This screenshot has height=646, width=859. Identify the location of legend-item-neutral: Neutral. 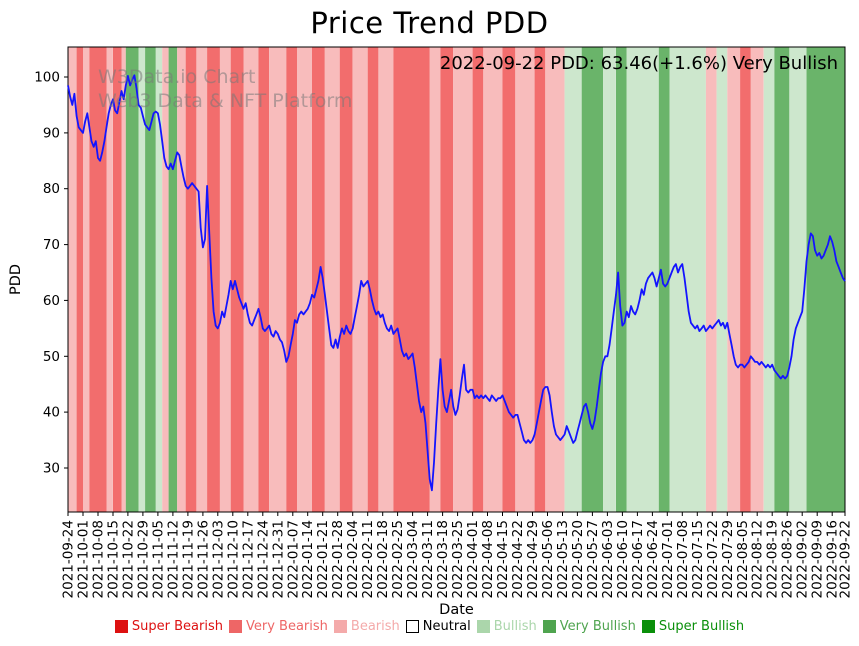
(438, 626).